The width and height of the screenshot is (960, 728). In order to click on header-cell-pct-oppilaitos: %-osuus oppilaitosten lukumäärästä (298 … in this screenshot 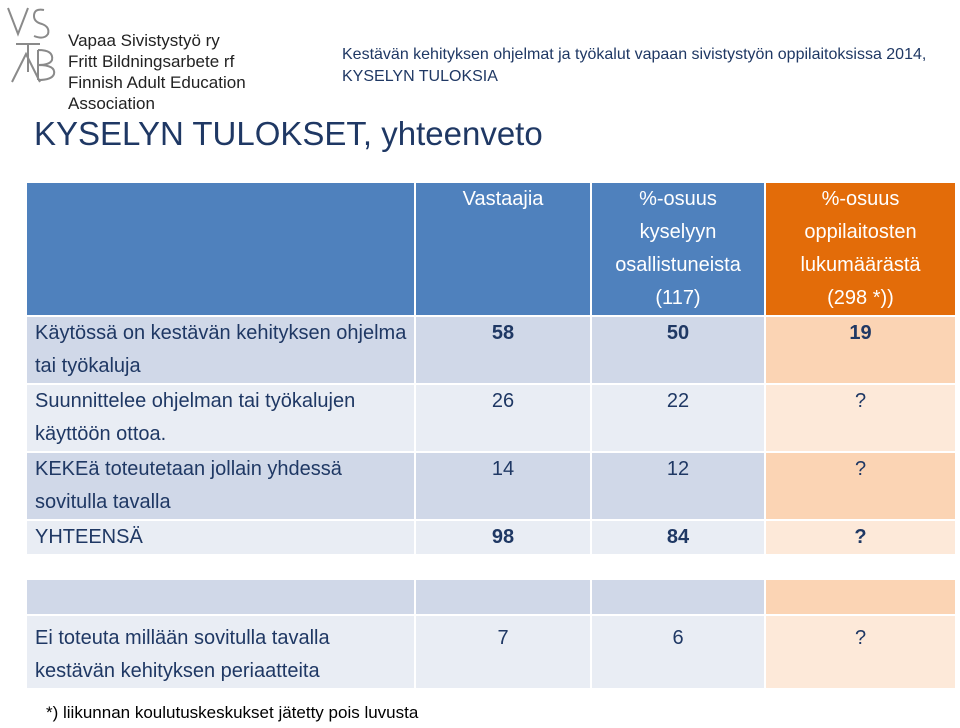, I will do `click(860, 249)`.